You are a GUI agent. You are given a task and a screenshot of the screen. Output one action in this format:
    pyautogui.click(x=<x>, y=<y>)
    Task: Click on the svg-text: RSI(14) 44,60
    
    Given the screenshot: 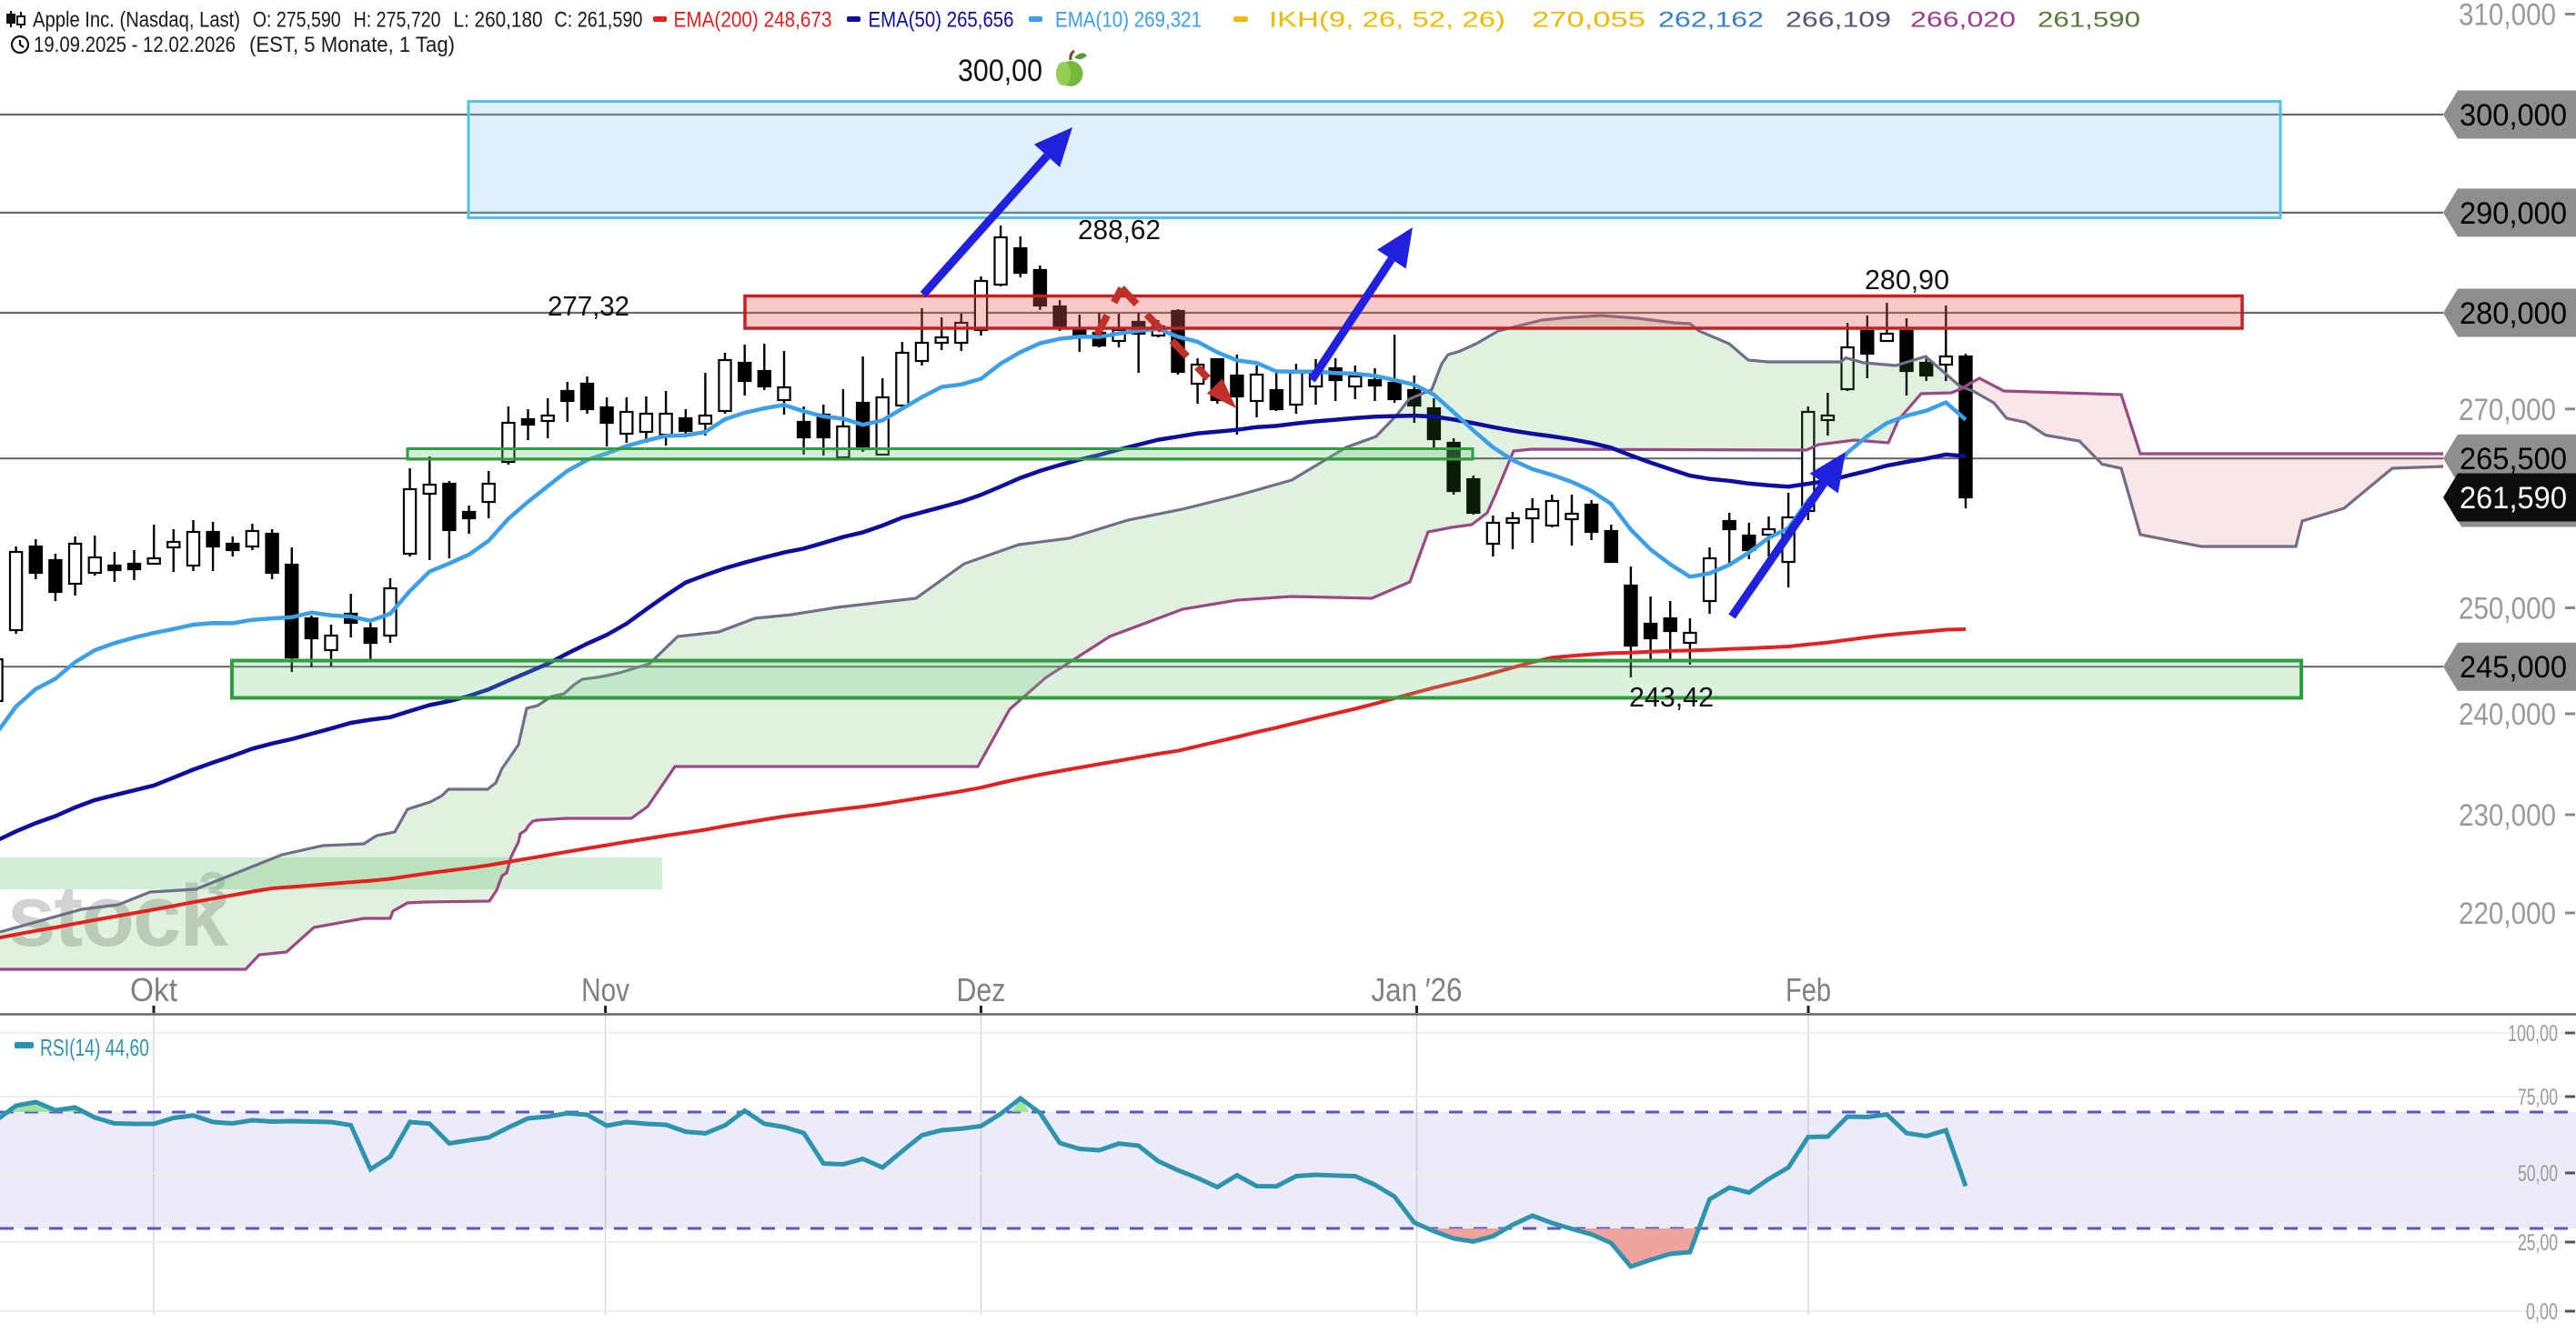 What is the action you would take?
    pyautogui.click(x=94, y=1048)
    